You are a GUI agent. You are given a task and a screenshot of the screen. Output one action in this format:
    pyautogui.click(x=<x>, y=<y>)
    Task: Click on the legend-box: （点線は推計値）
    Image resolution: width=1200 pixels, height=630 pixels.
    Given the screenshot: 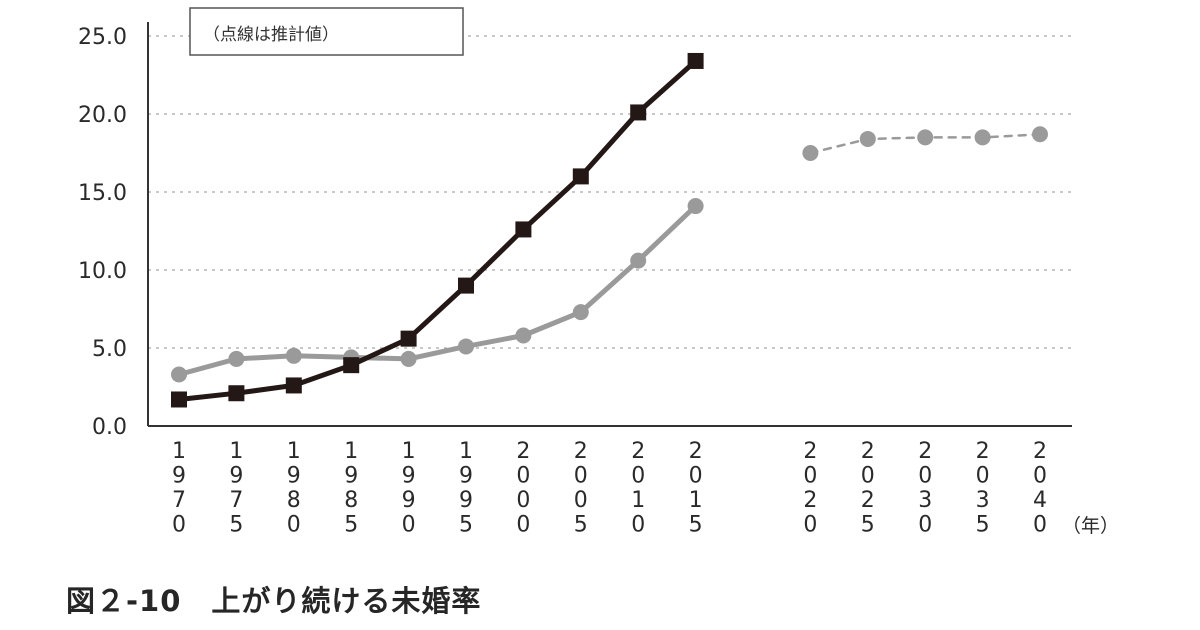 What is the action you would take?
    pyautogui.click(x=326, y=31)
    